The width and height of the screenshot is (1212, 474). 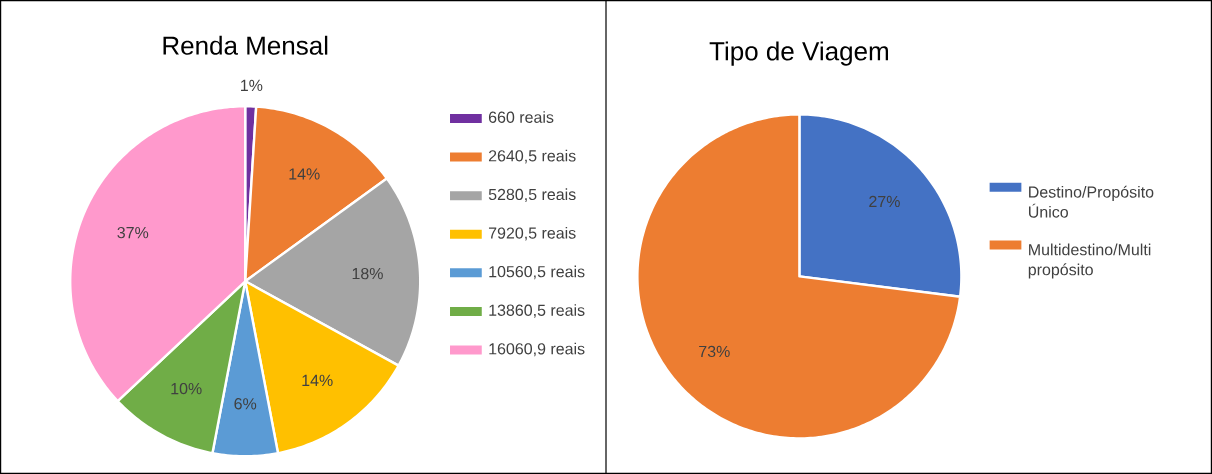 What do you see at coordinates (537, 311) in the screenshot?
I see `legend-label: 13860,5 reais` at bounding box center [537, 311].